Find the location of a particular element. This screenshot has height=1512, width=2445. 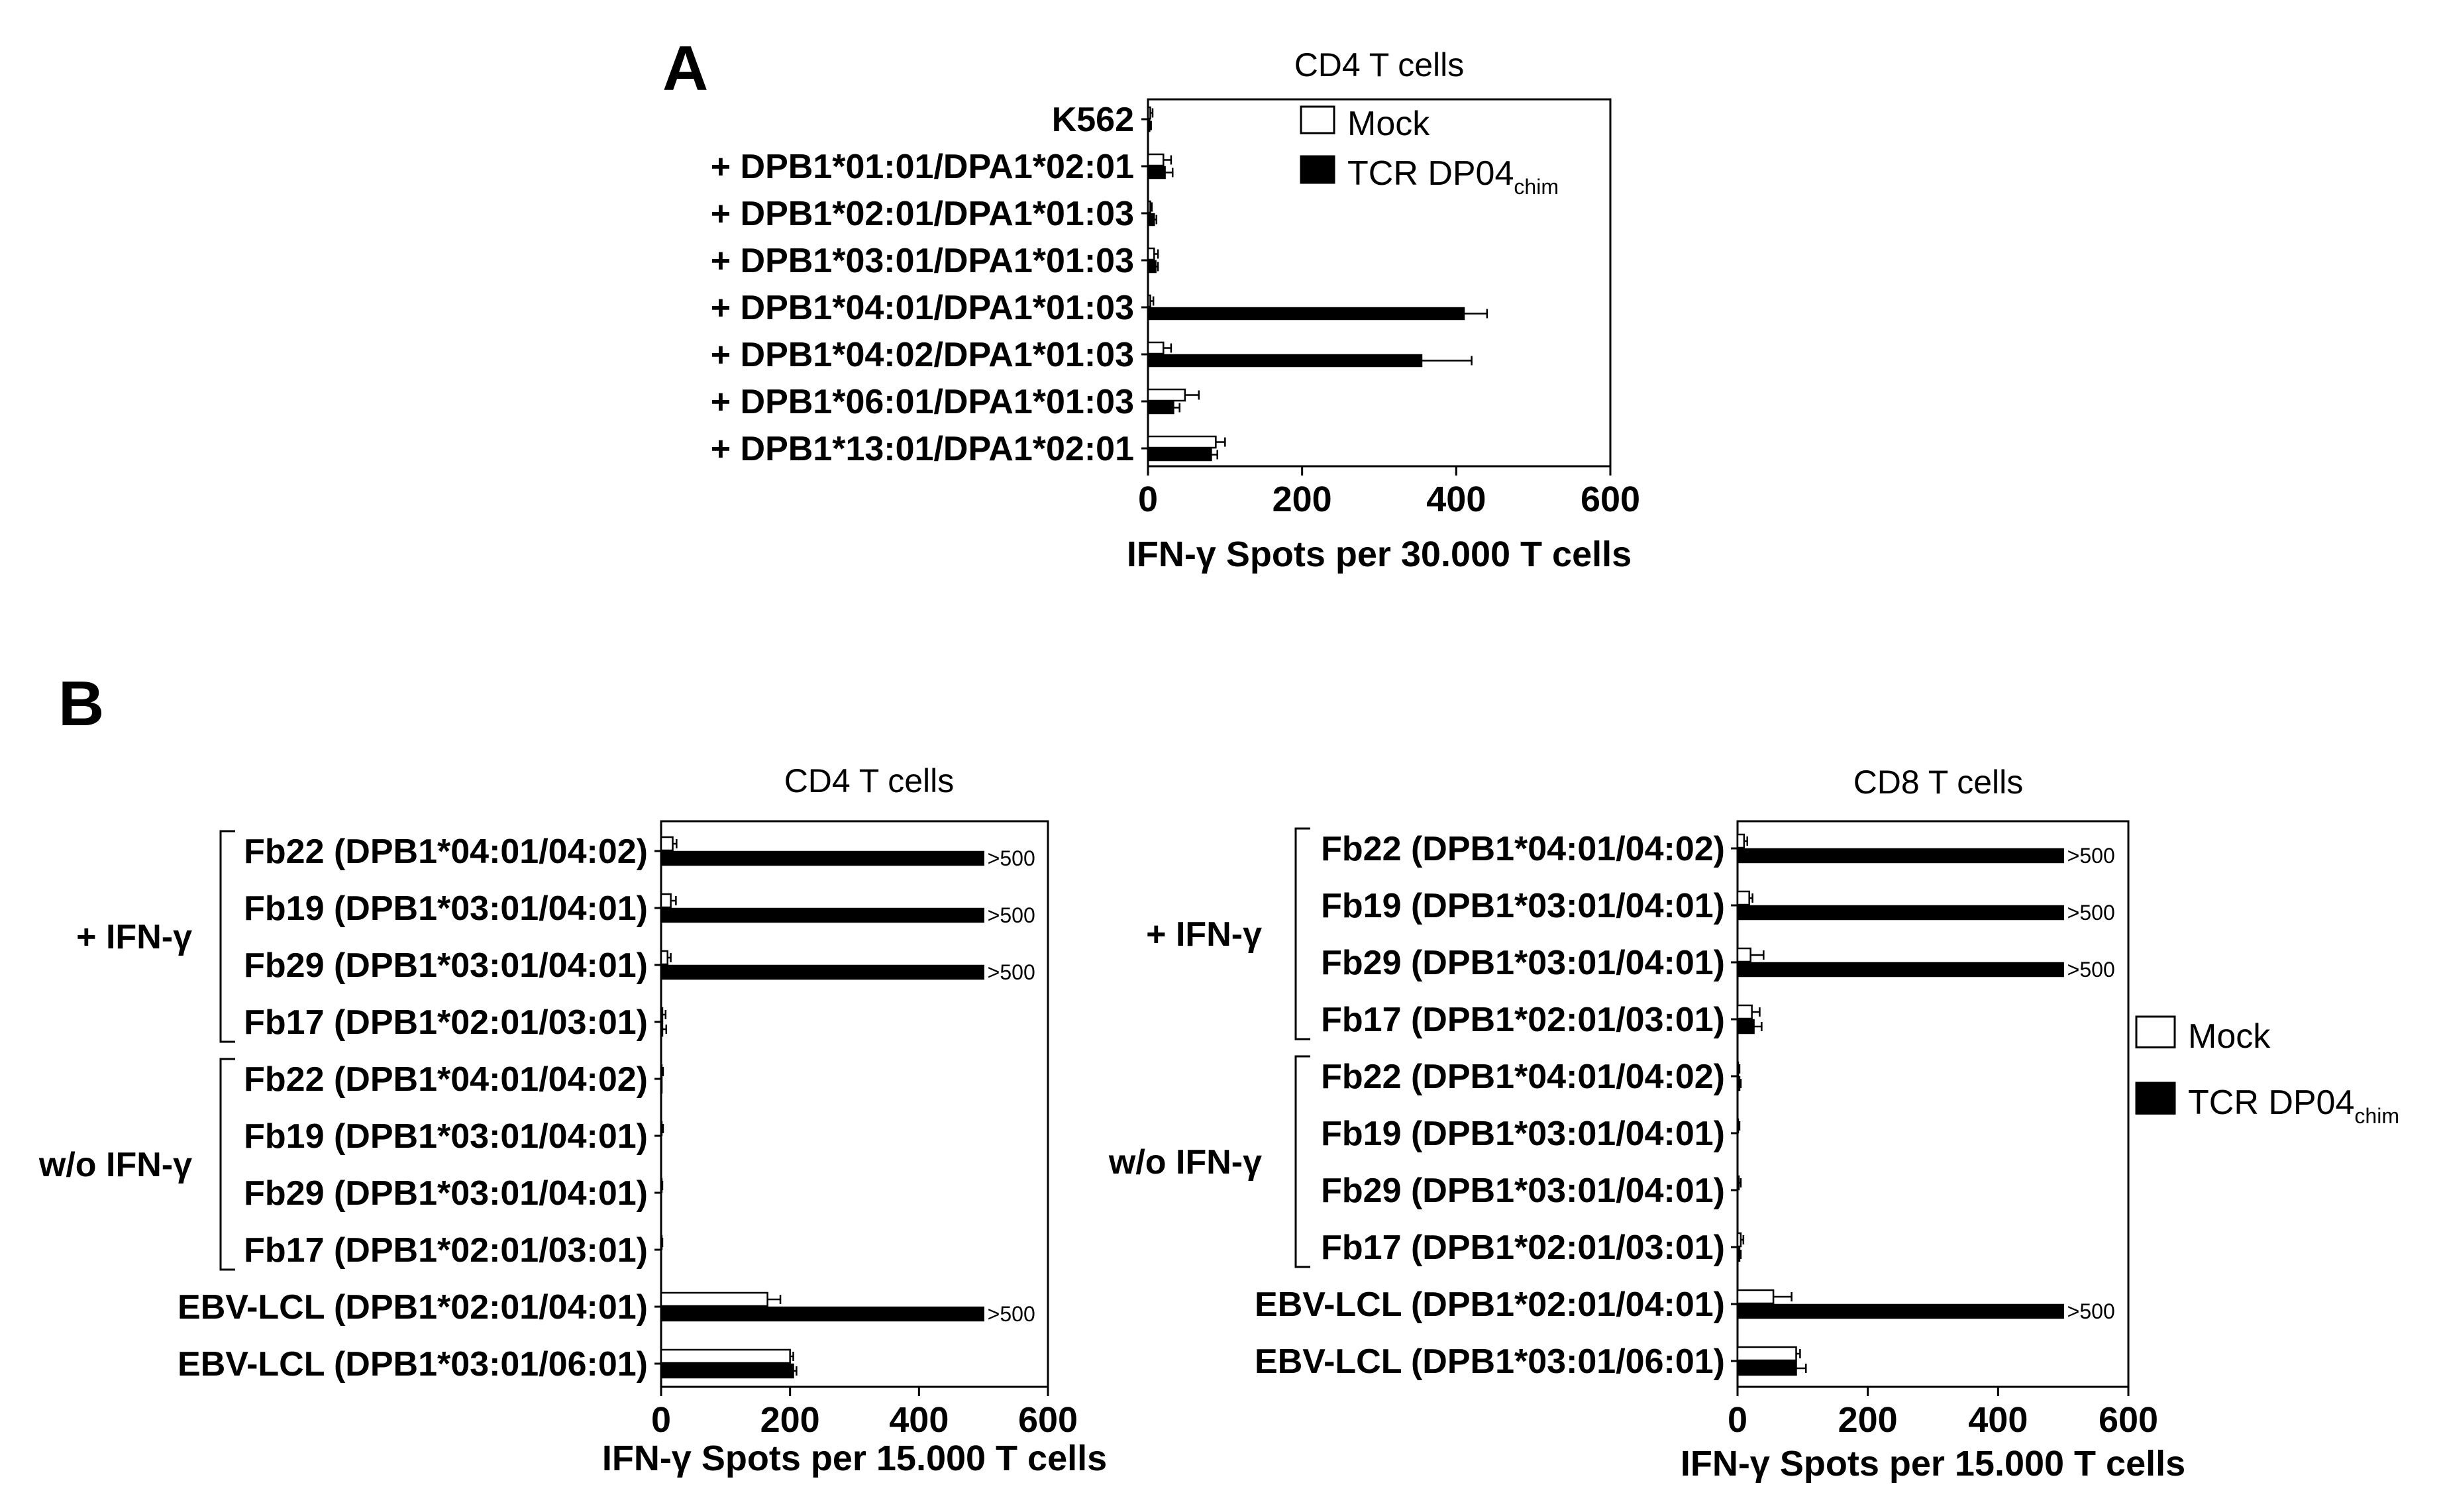

category-label: + DPB1*01:01/DPA1*02:01 is located at coordinates (923, 167).